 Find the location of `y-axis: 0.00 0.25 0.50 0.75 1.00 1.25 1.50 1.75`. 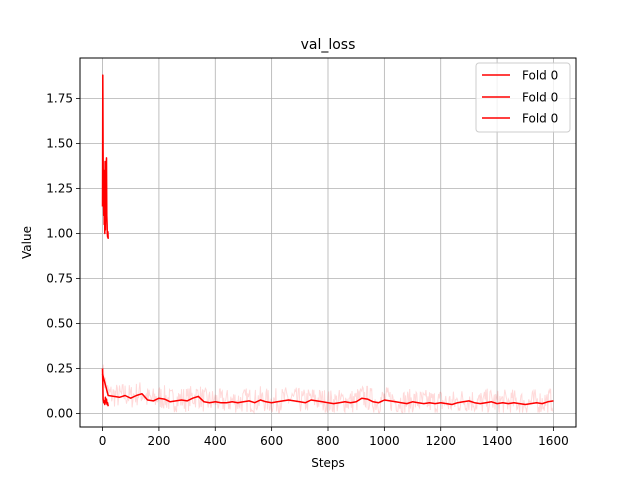

y-axis: 0.00 0.25 0.50 0.75 1.00 1.25 1.50 1.75 is located at coordinates (63, 256).